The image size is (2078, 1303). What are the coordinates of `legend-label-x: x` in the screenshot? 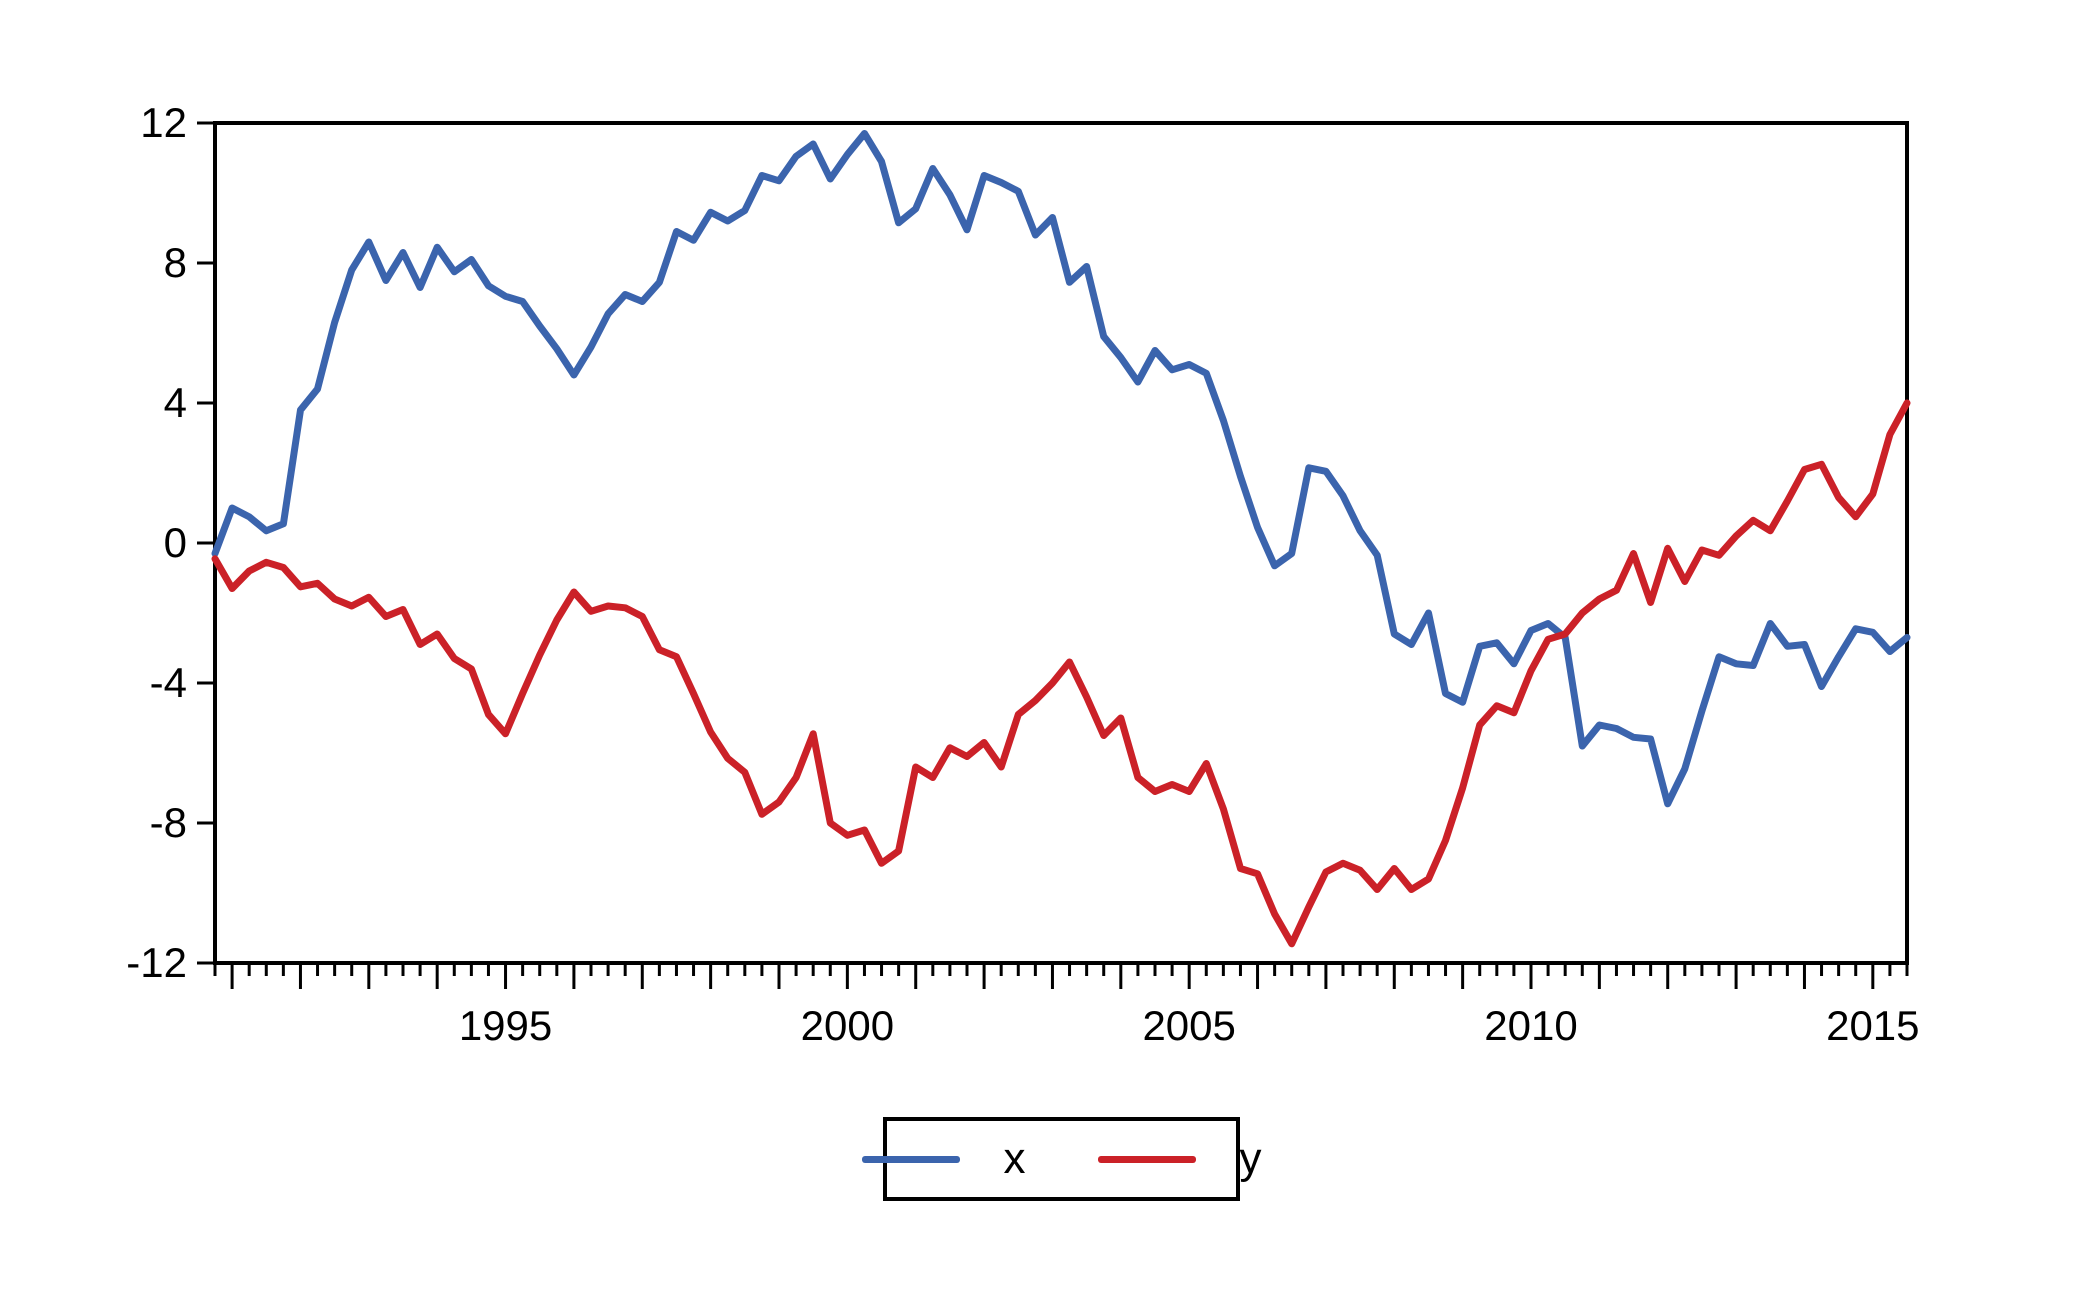 It's located at (1014, 1158).